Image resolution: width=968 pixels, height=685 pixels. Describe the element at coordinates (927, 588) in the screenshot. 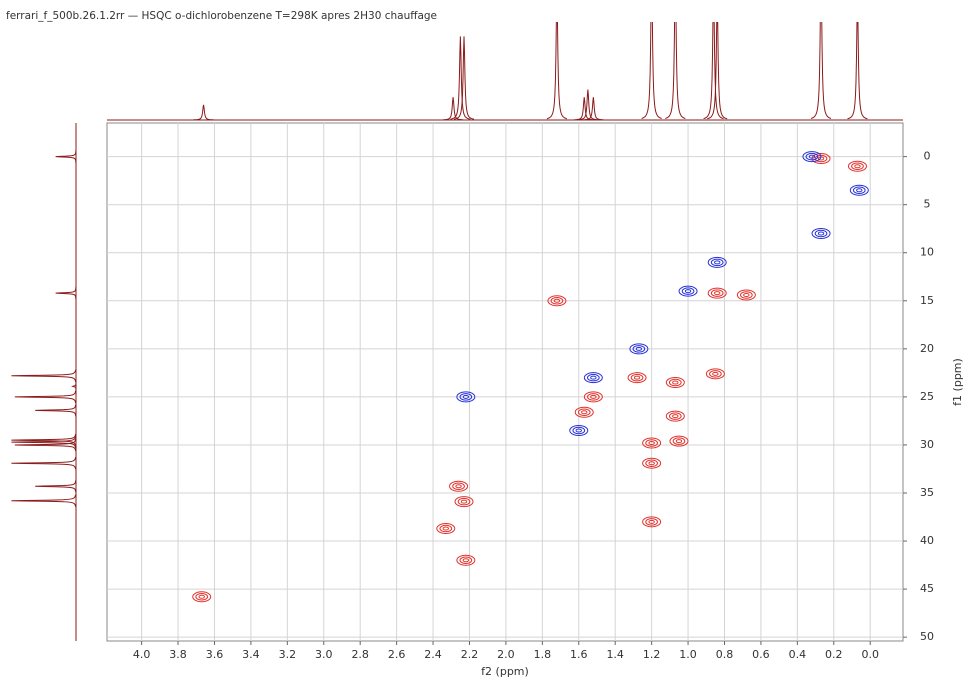

I see `y-tick-label: 45` at that location.